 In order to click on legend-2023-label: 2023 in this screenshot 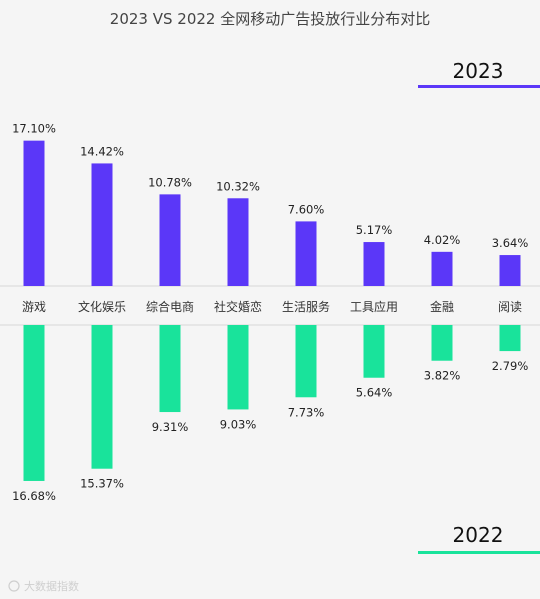, I will do `click(478, 71)`.